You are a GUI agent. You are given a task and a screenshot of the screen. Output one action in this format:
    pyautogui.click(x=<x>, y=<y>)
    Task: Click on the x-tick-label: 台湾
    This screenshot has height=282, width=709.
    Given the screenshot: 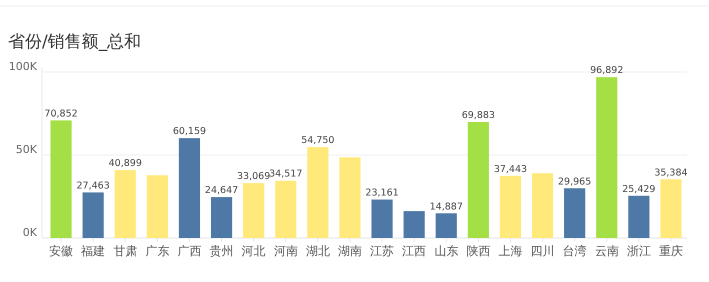 What is the action you would take?
    pyautogui.click(x=574, y=251)
    